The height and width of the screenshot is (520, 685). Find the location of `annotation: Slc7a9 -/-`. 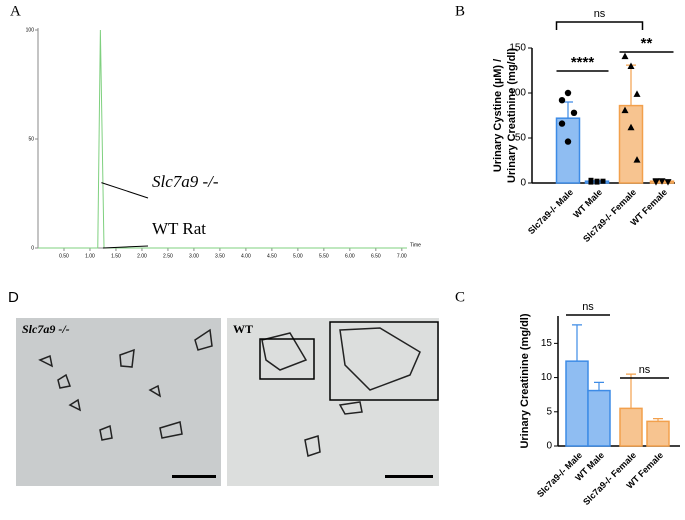

annotation: Slc7a9 -/- is located at coordinates (185, 181).